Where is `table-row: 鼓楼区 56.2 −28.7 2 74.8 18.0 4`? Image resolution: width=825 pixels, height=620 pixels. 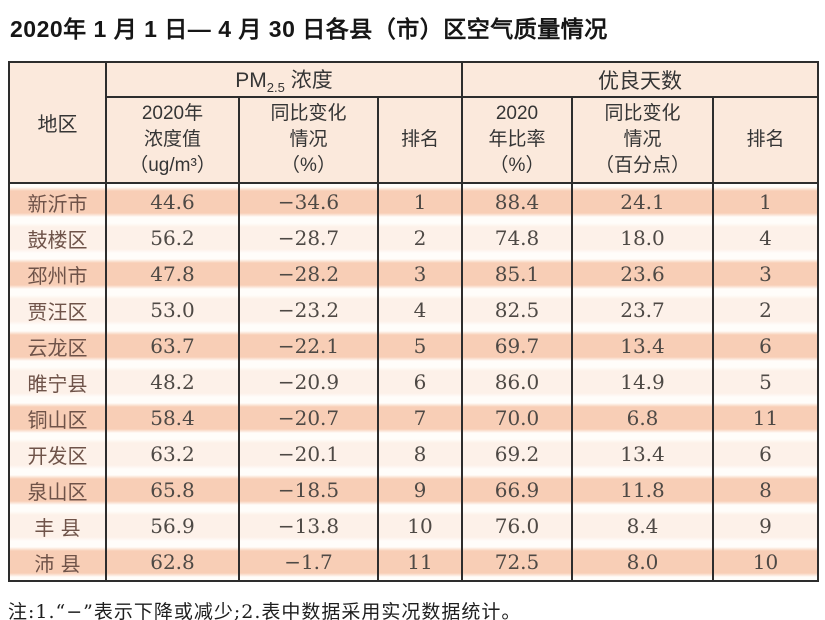 table-row: 鼓楼区 56.2 −28.7 2 74.8 18.0 4 is located at coordinates (414, 238).